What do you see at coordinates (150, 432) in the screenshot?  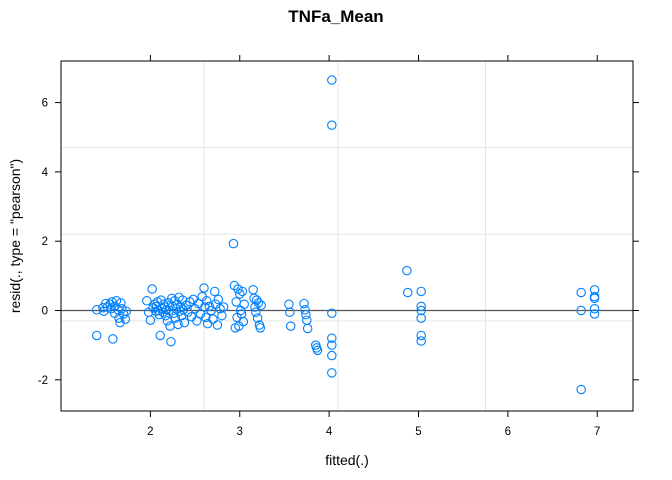 I see `x-tick-label: 2` at bounding box center [150, 432].